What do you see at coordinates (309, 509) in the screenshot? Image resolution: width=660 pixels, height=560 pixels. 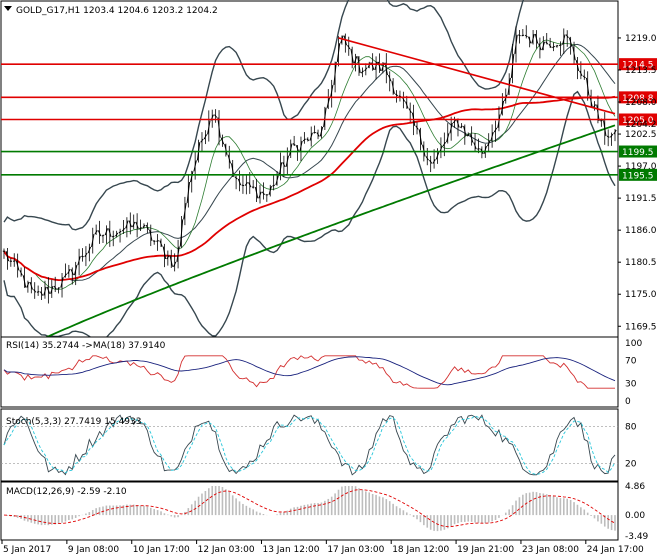 I see `macd-plot-area` at bounding box center [309, 509].